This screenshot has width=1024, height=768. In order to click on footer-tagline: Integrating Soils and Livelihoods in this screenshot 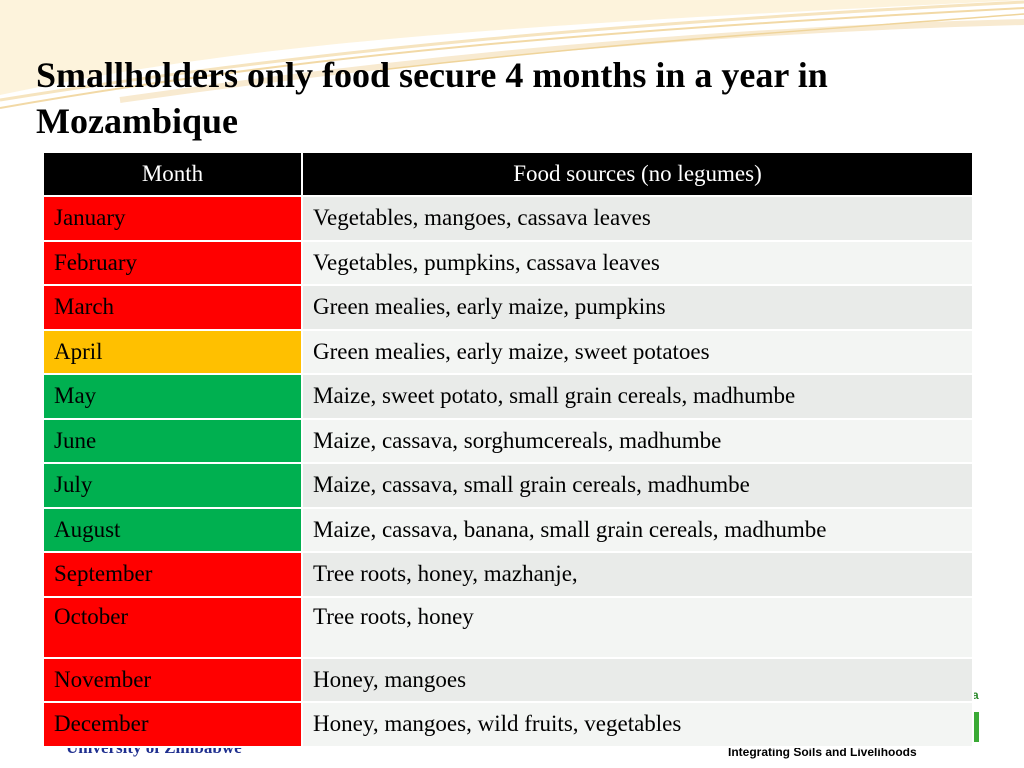, I will do `click(822, 752)`.